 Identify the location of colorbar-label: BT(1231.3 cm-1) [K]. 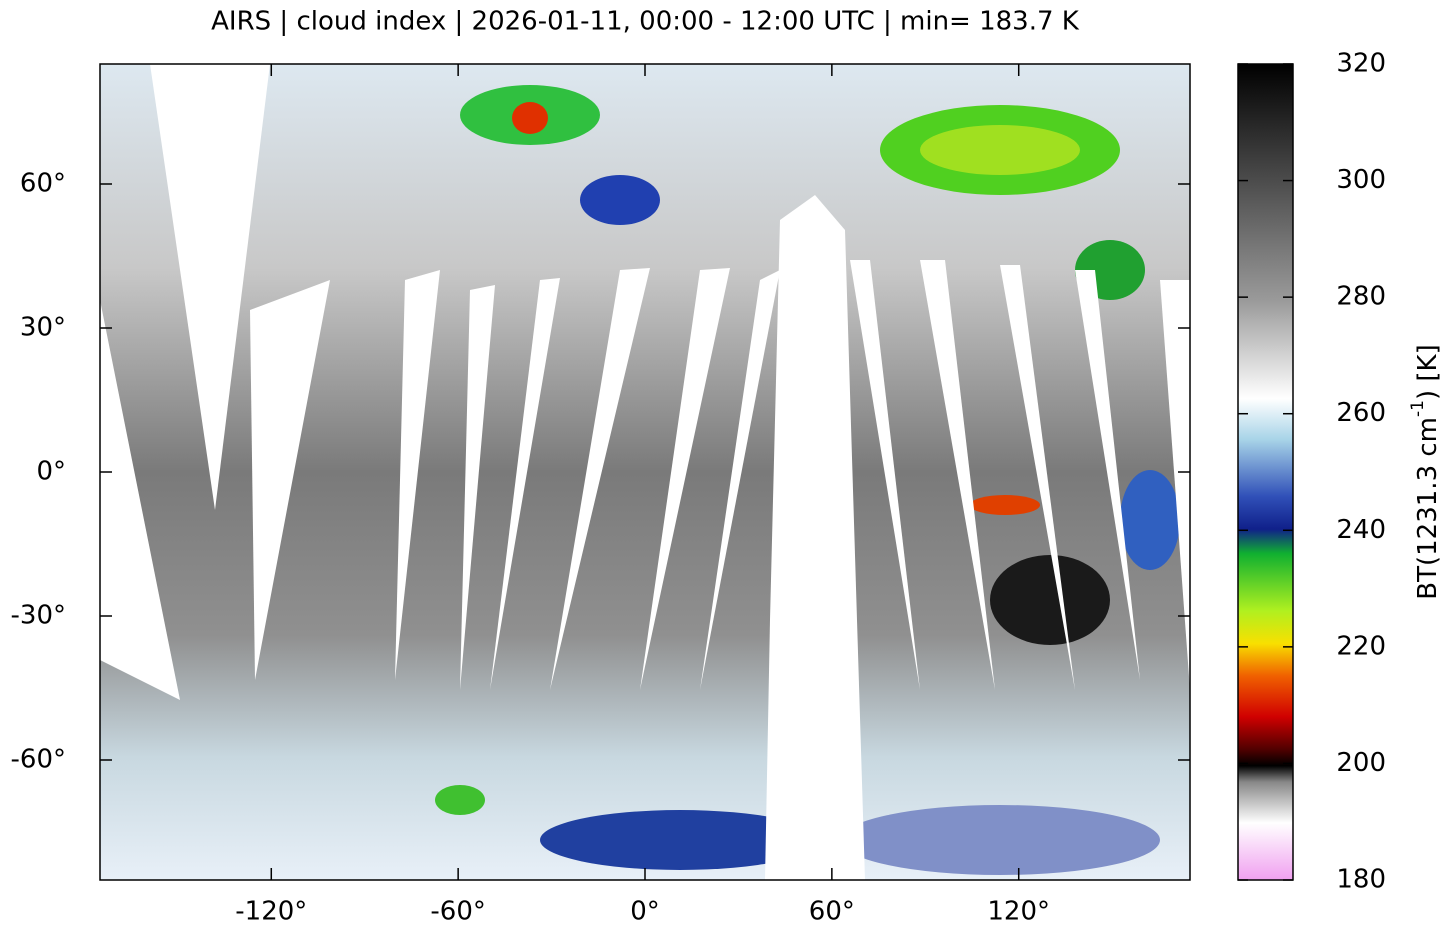
(1425, 471).